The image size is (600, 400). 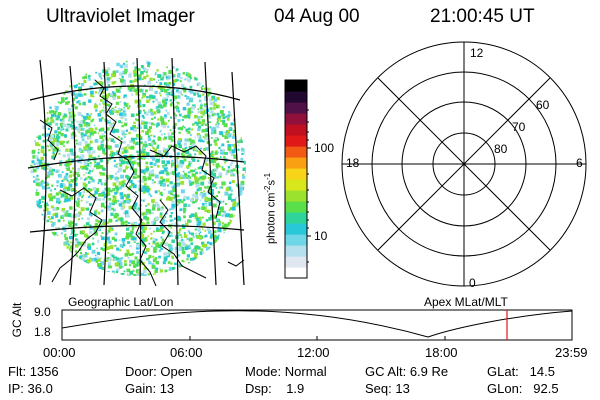 What do you see at coordinates (571, 352) in the screenshot?
I see `timeline-x-tick: 23:59` at bounding box center [571, 352].